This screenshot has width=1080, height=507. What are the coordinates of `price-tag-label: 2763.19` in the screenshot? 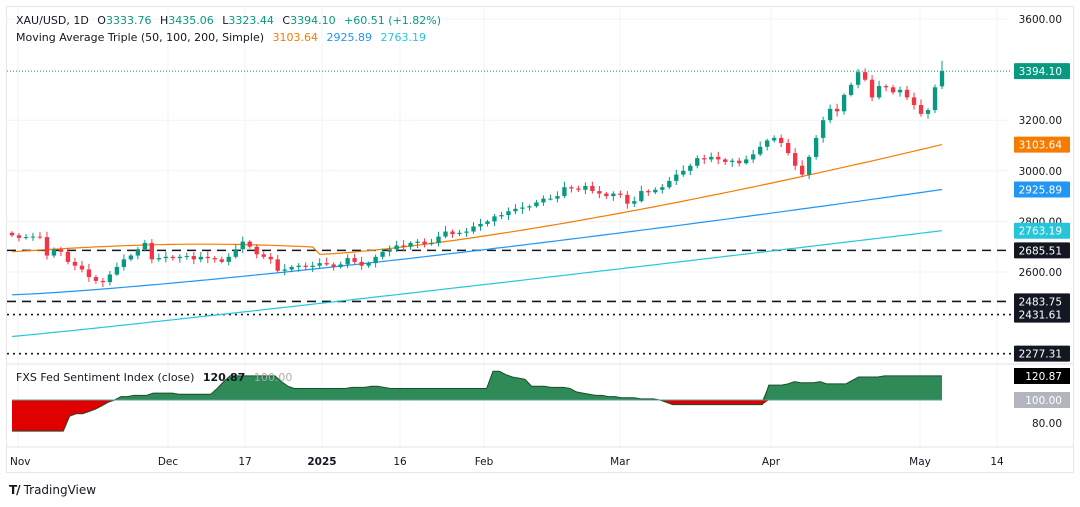 It's located at (1040, 232).